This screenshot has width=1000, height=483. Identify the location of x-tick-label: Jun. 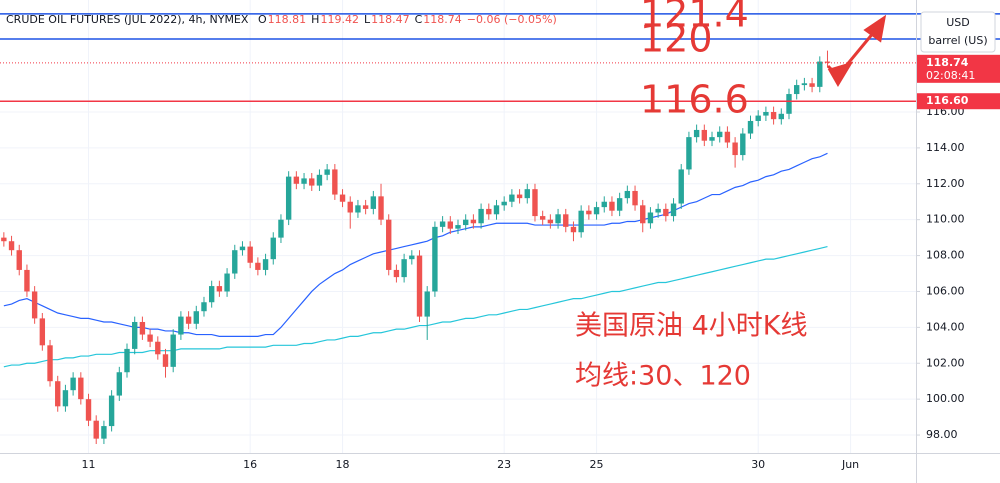
(850, 464).